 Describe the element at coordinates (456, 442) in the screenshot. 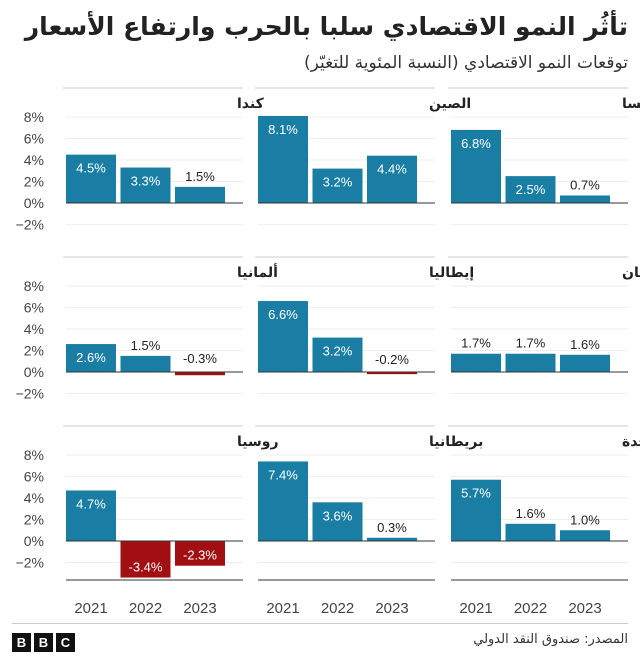

I see `panel-title: بريطانيا` at that location.